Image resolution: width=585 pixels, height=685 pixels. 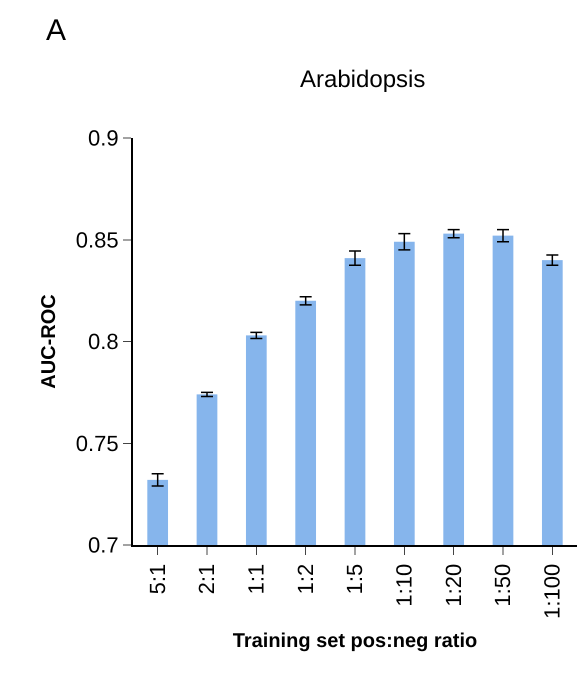 I want to click on y-tick-label: 0.7, so click(x=103, y=545).